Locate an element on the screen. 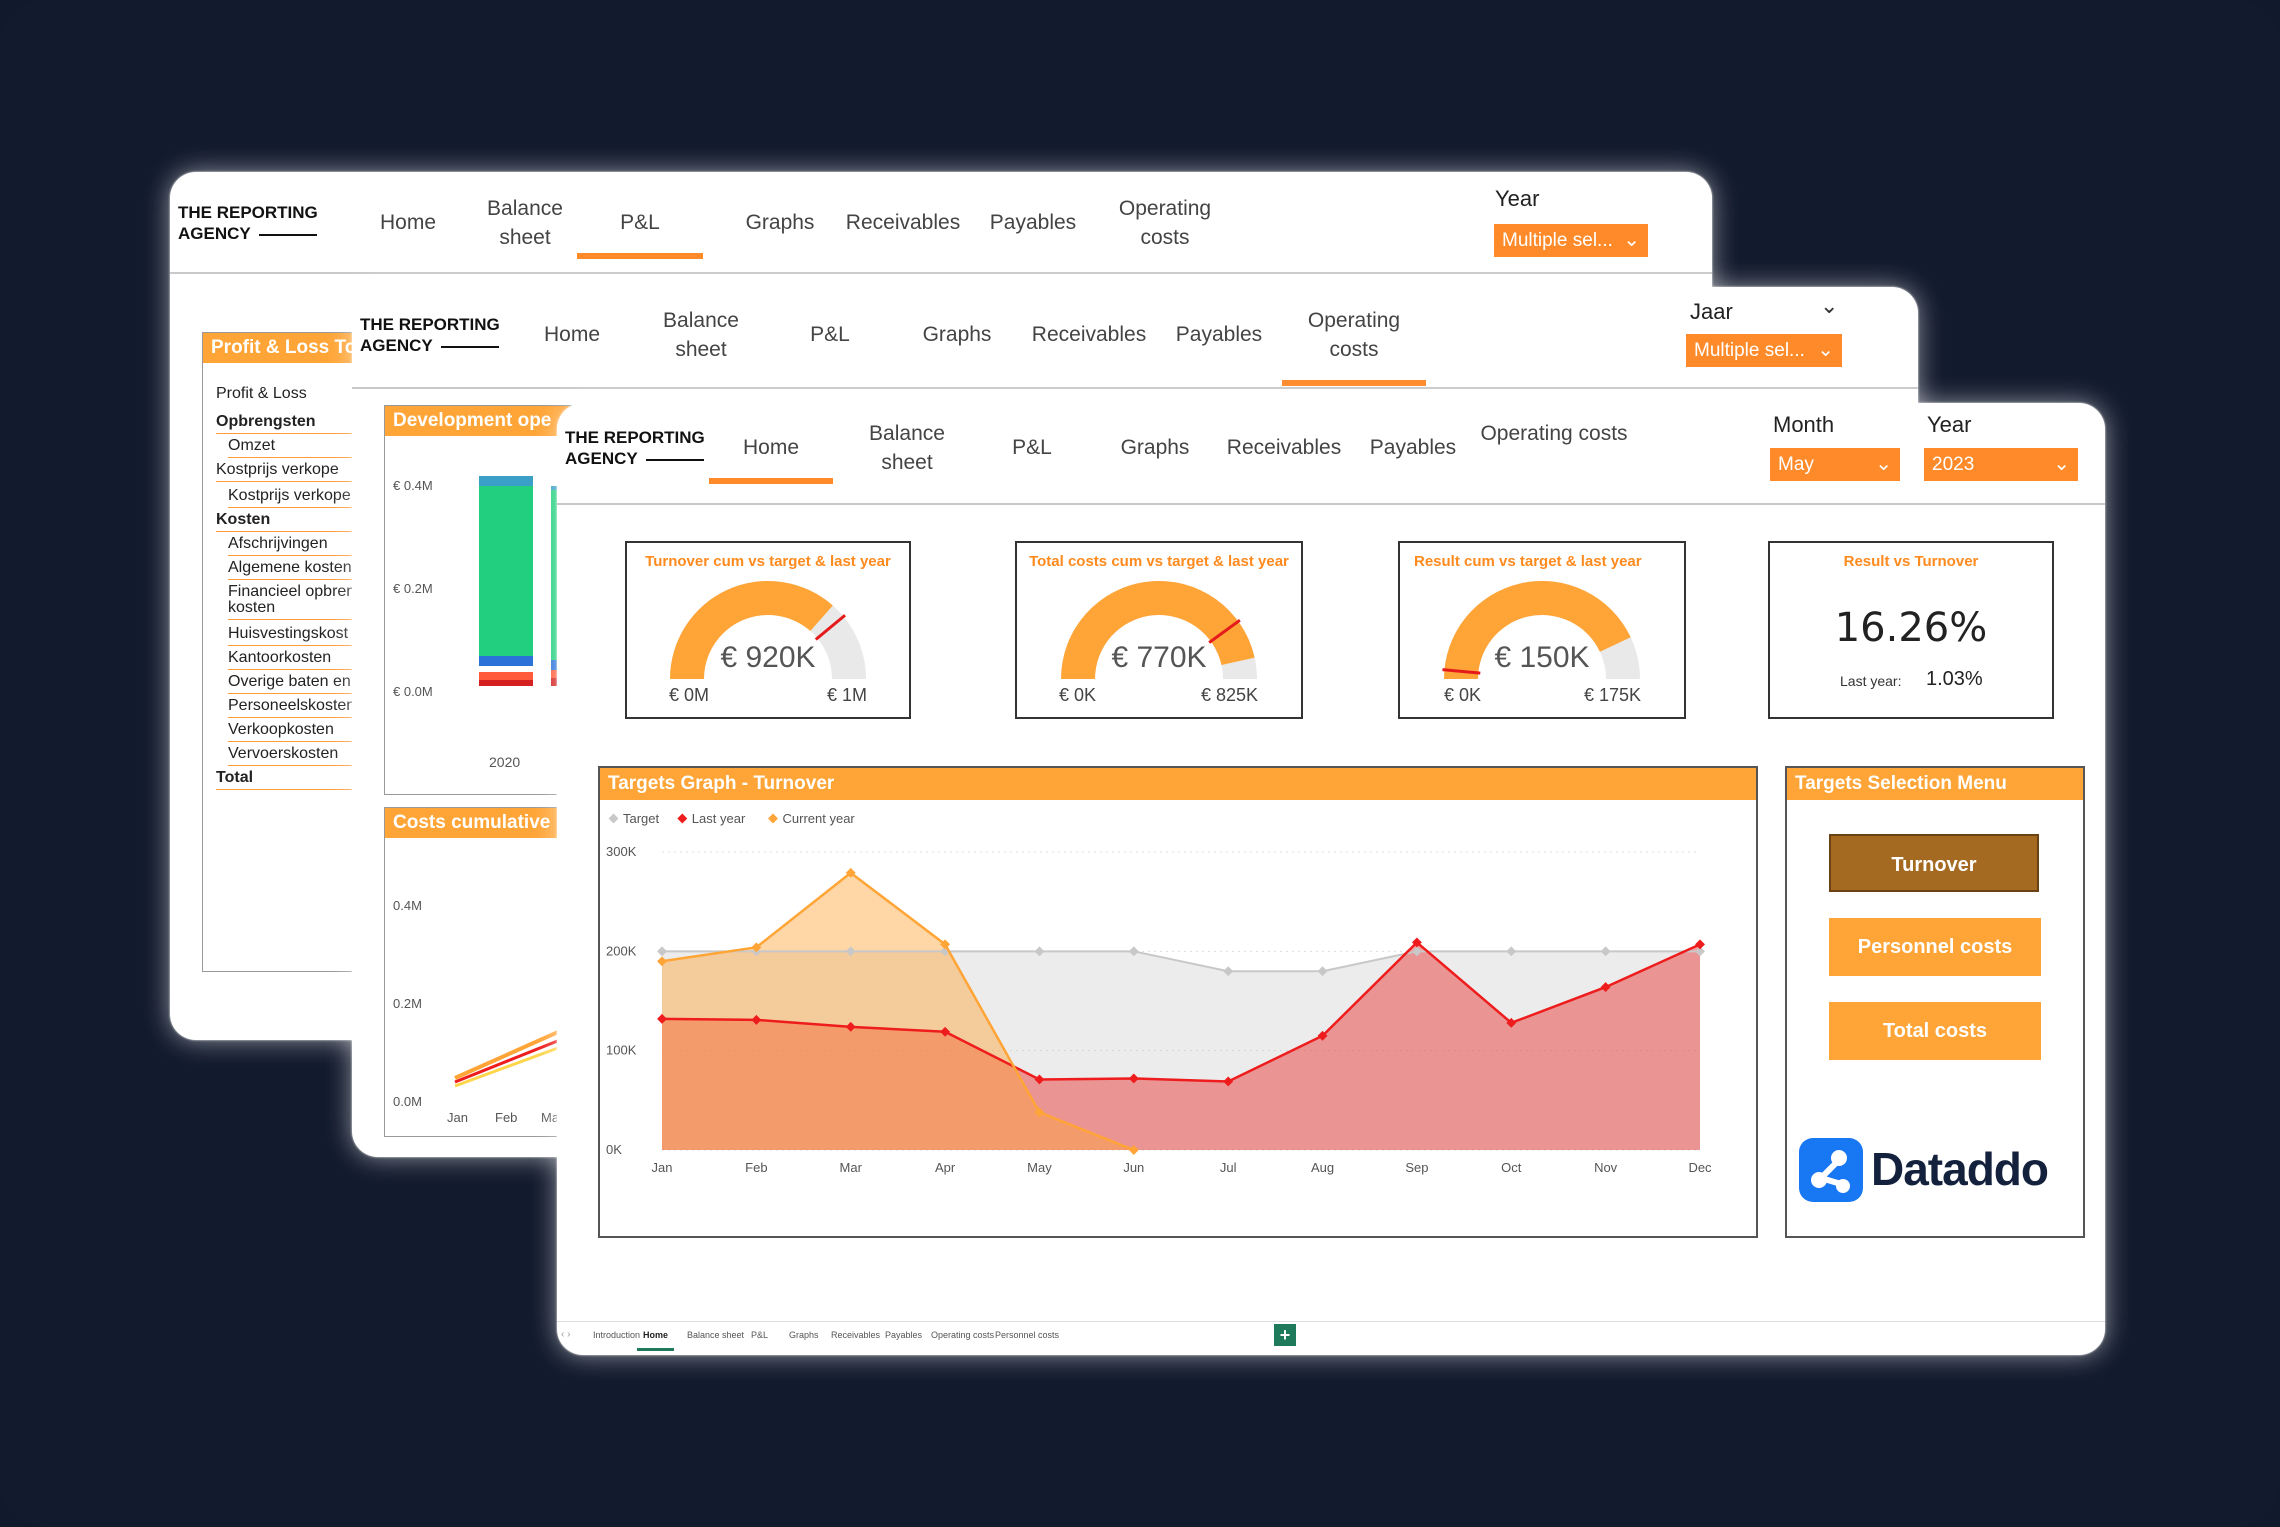 The image size is (2280, 1527). sheet-tab: Introduction is located at coordinates (617, 1335).